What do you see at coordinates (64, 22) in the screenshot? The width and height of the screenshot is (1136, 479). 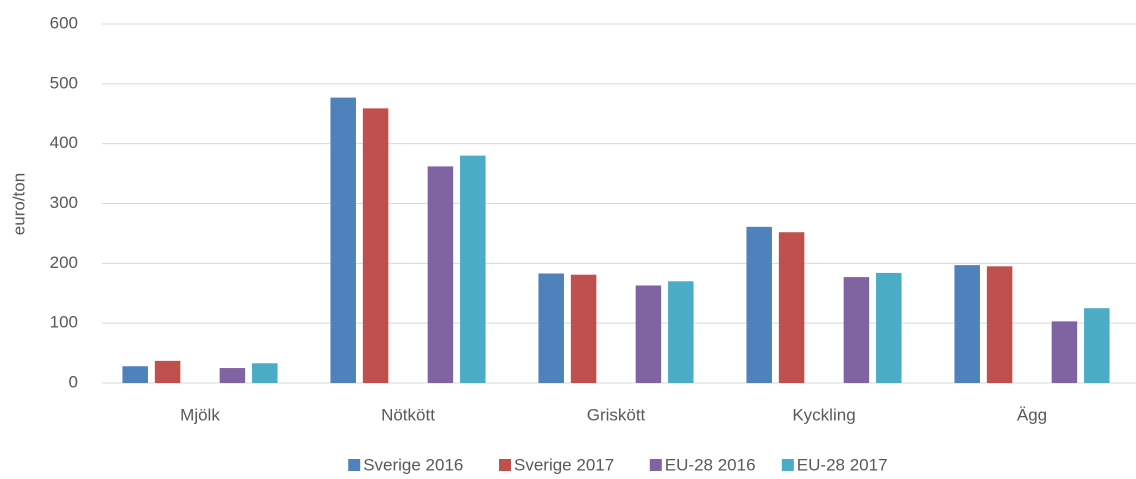 I see `y-tick-label: 600` at bounding box center [64, 22].